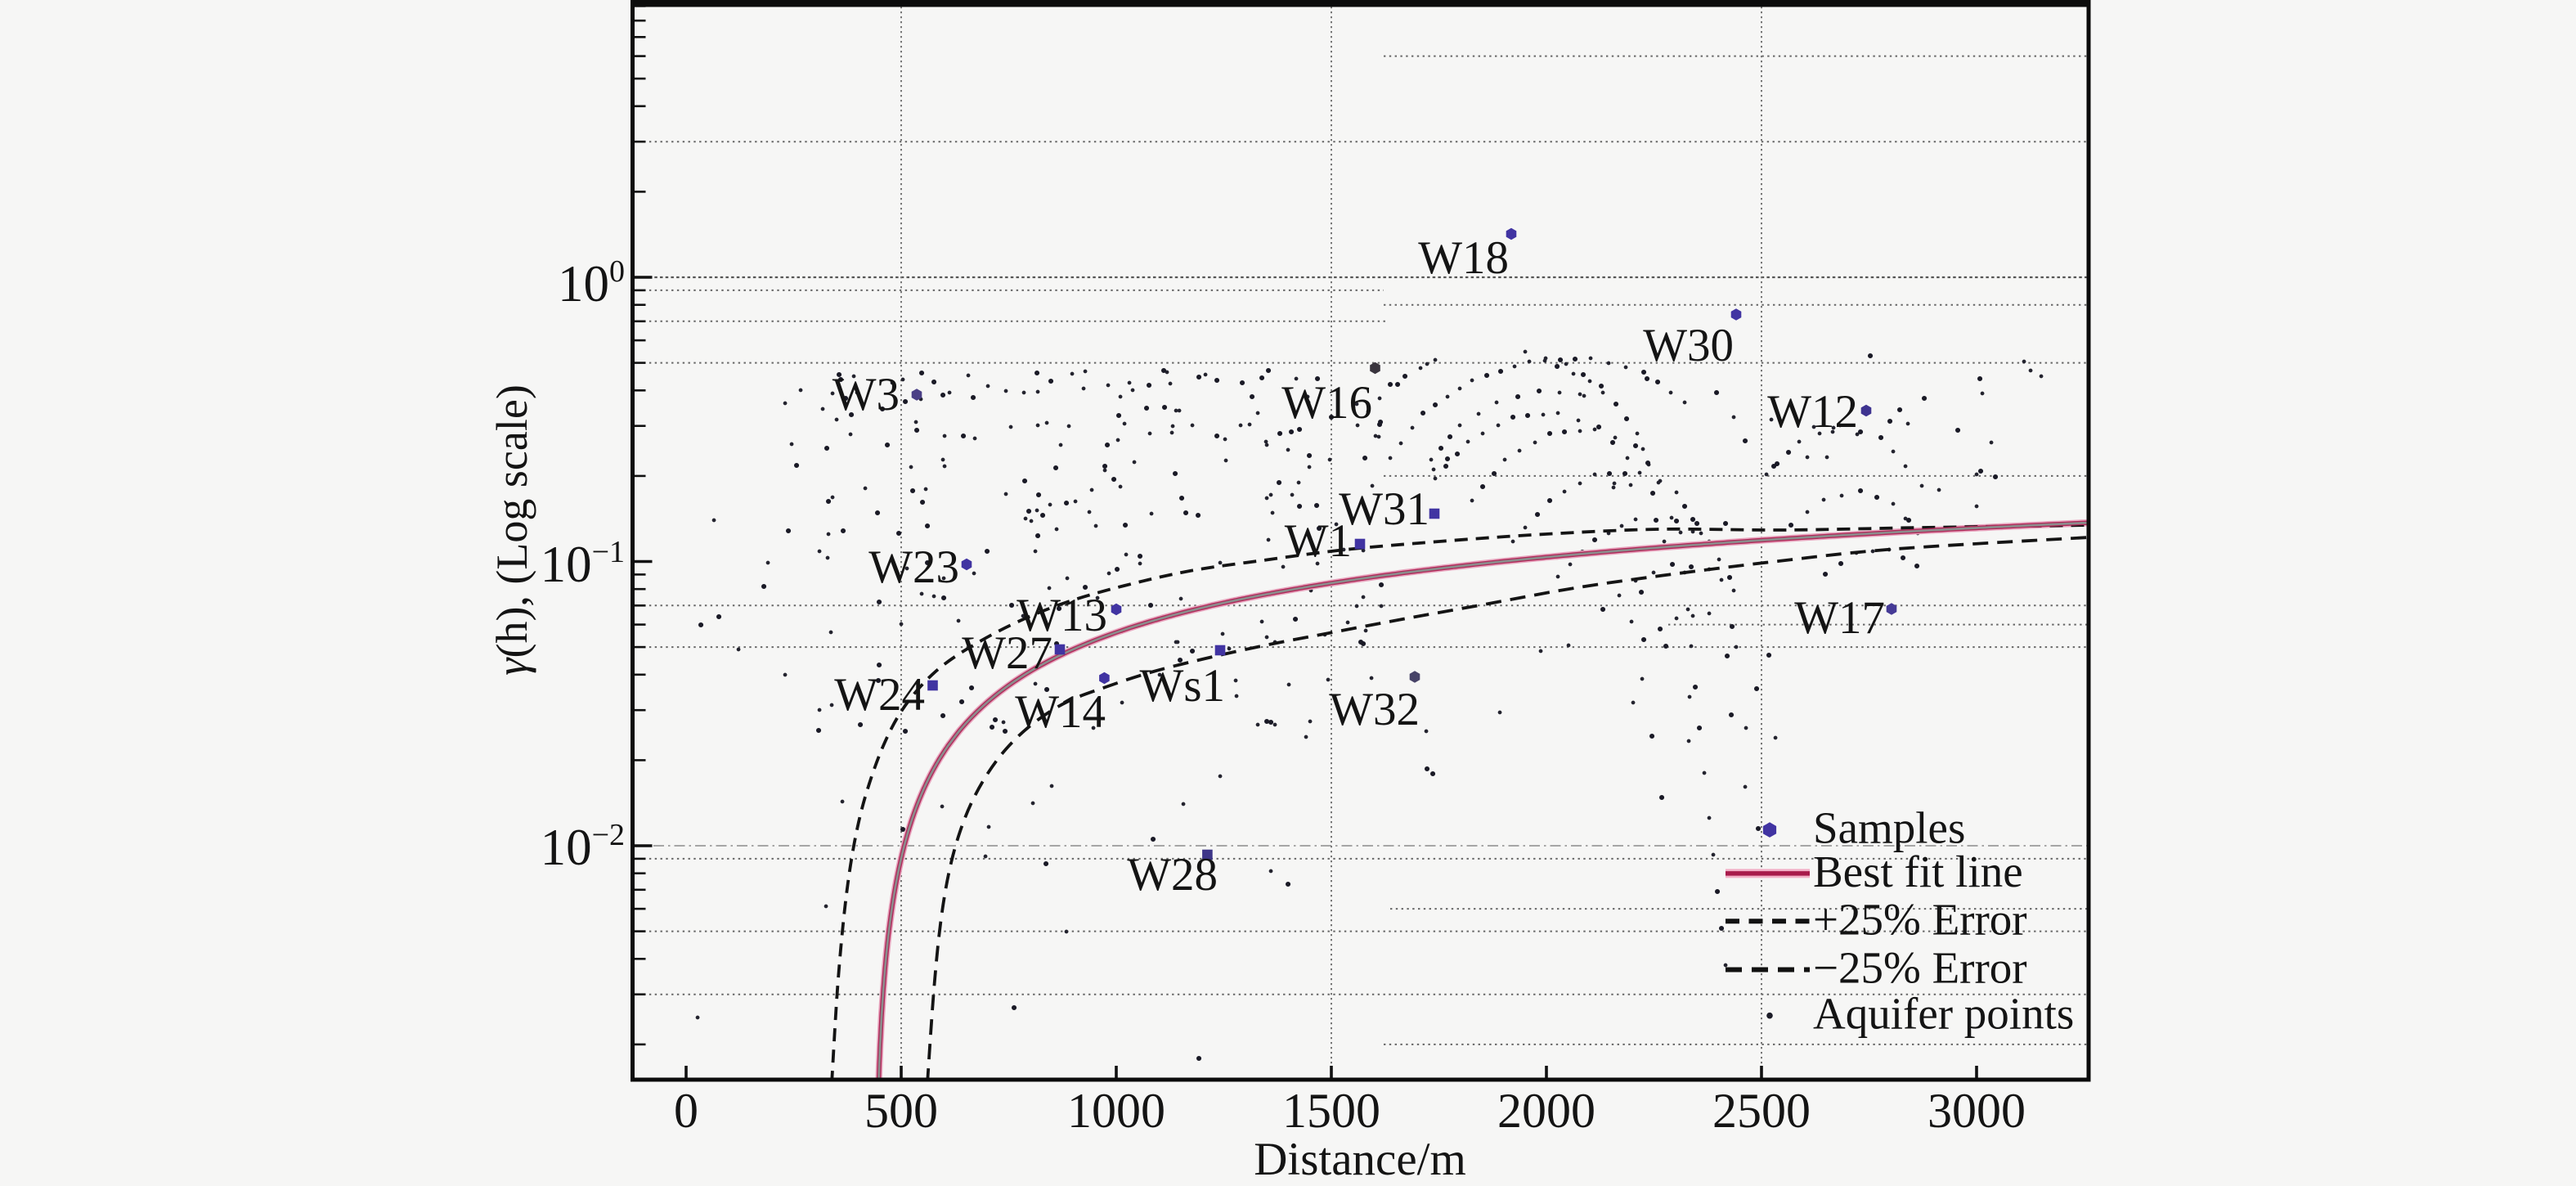 Image resolution: width=2576 pixels, height=1186 pixels. What do you see at coordinates (1689, 346) in the screenshot?
I see `svg-text: W30` at bounding box center [1689, 346].